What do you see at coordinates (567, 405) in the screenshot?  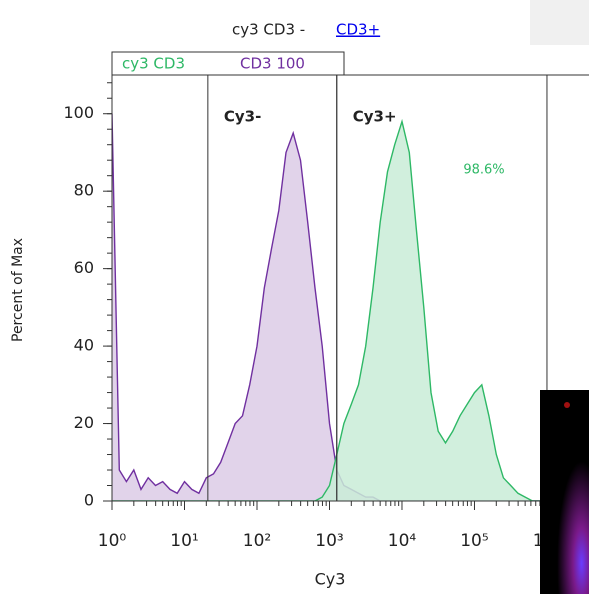 I see `thumbnail-spot` at bounding box center [567, 405].